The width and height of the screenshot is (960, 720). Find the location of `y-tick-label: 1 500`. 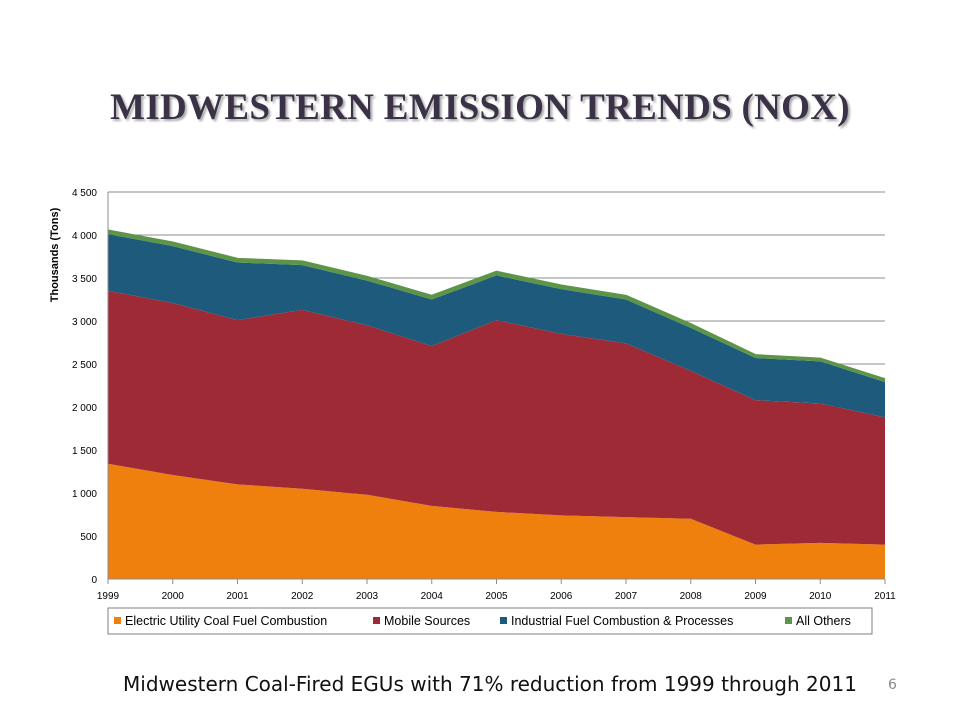

y-tick-label: 1 500 is located at coordinates (84, 451).